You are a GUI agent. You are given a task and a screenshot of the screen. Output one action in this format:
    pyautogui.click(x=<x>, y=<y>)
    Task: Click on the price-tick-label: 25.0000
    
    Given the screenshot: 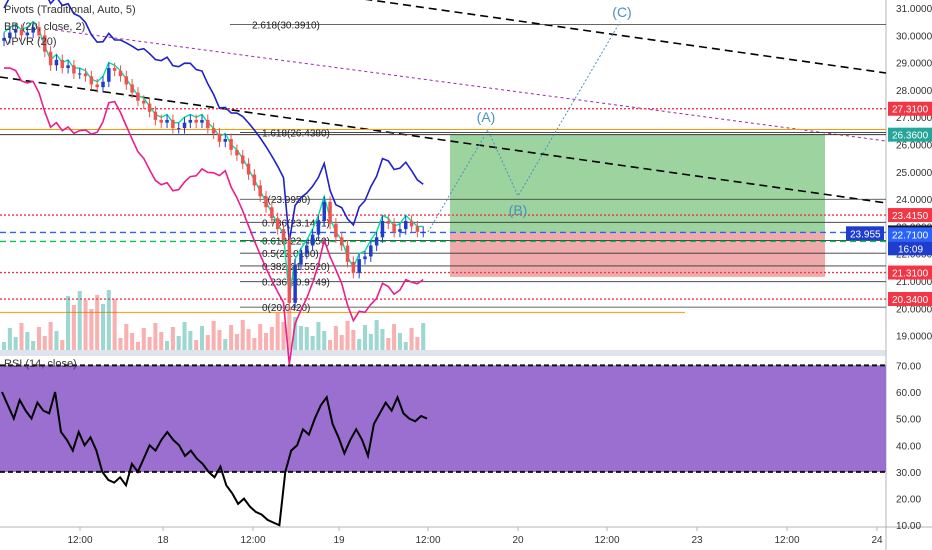 What is the action you would take?
    pyautogui.click(x=914, y=173)
    